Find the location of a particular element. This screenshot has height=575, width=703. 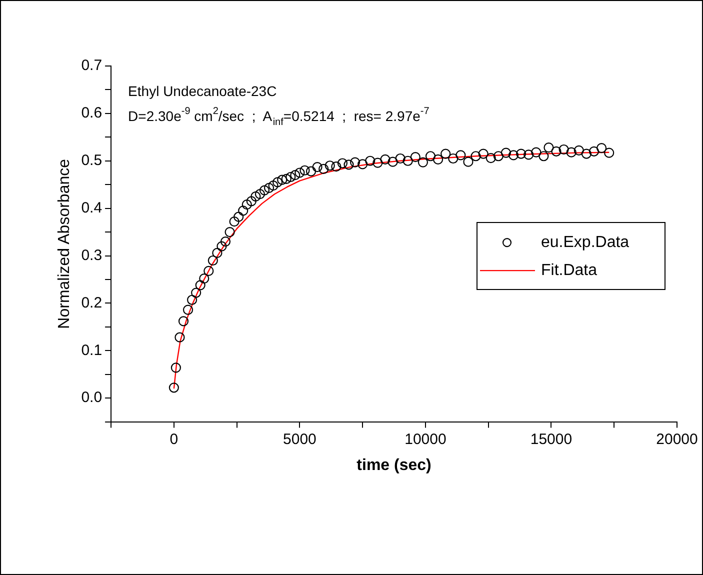

legend-label: eu.Exp.Data is located at coordinates (585, 242).